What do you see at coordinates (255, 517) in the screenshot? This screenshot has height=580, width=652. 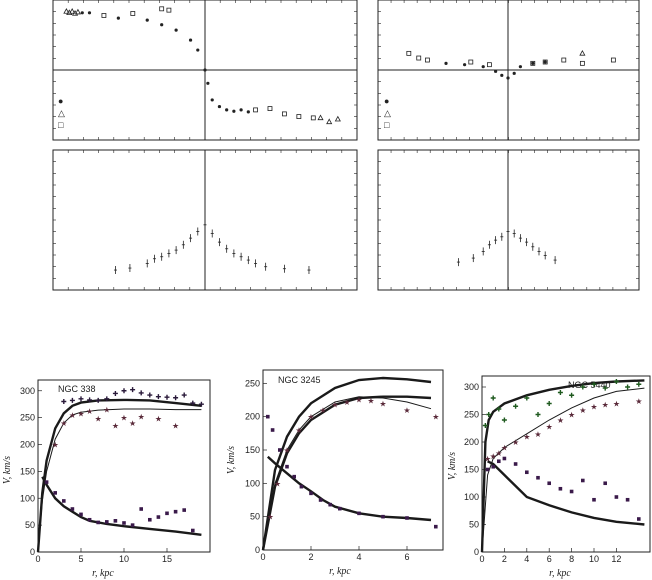 I see `y-tick-label: 50` at bounding box center [255, 517].